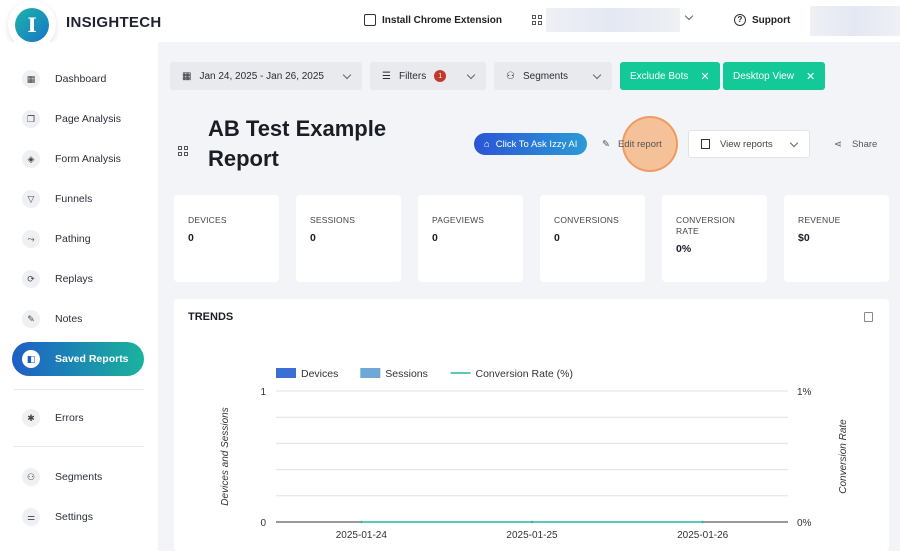 The image size is (900, 551). I want to click on segments-label: Segments, so click(545, 76).